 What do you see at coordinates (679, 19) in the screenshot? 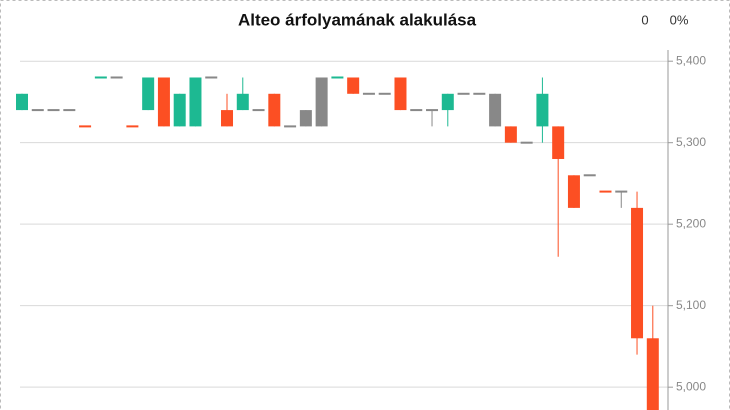
I see `percent: 0%` at bounding box center [679, 19].